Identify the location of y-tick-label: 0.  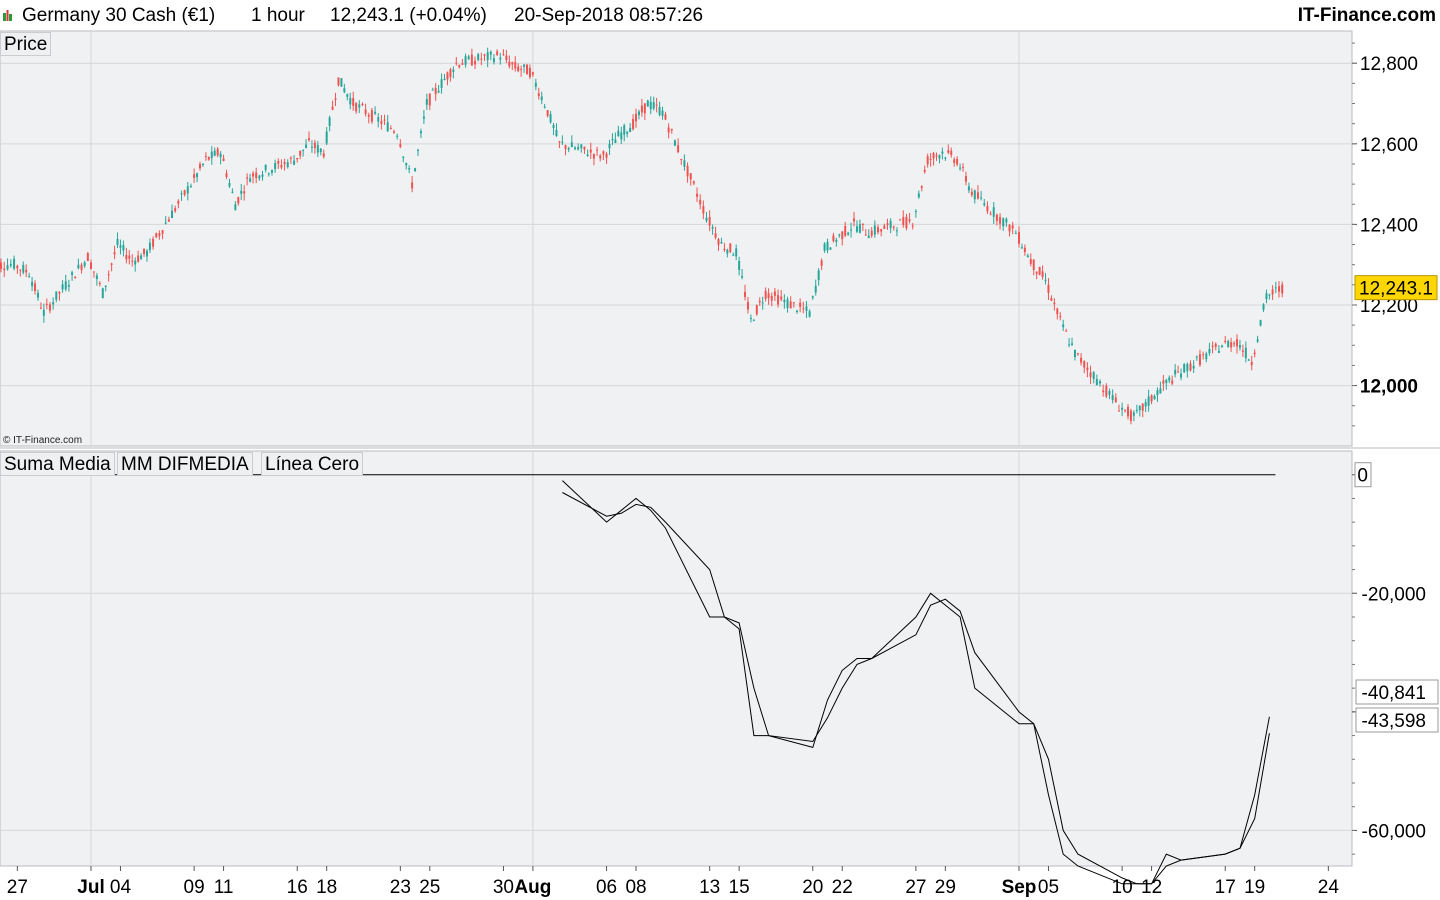
(1362, 476).